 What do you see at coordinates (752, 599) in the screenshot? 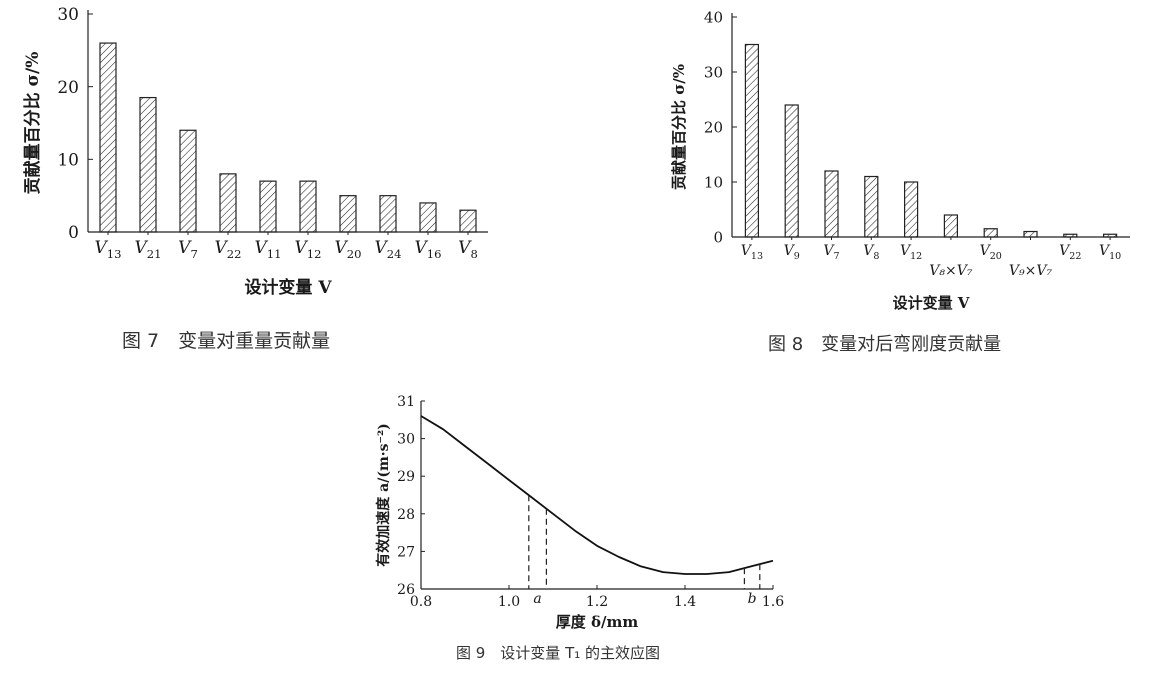
I see `marker-label: b` at bounding box center [752, 599].